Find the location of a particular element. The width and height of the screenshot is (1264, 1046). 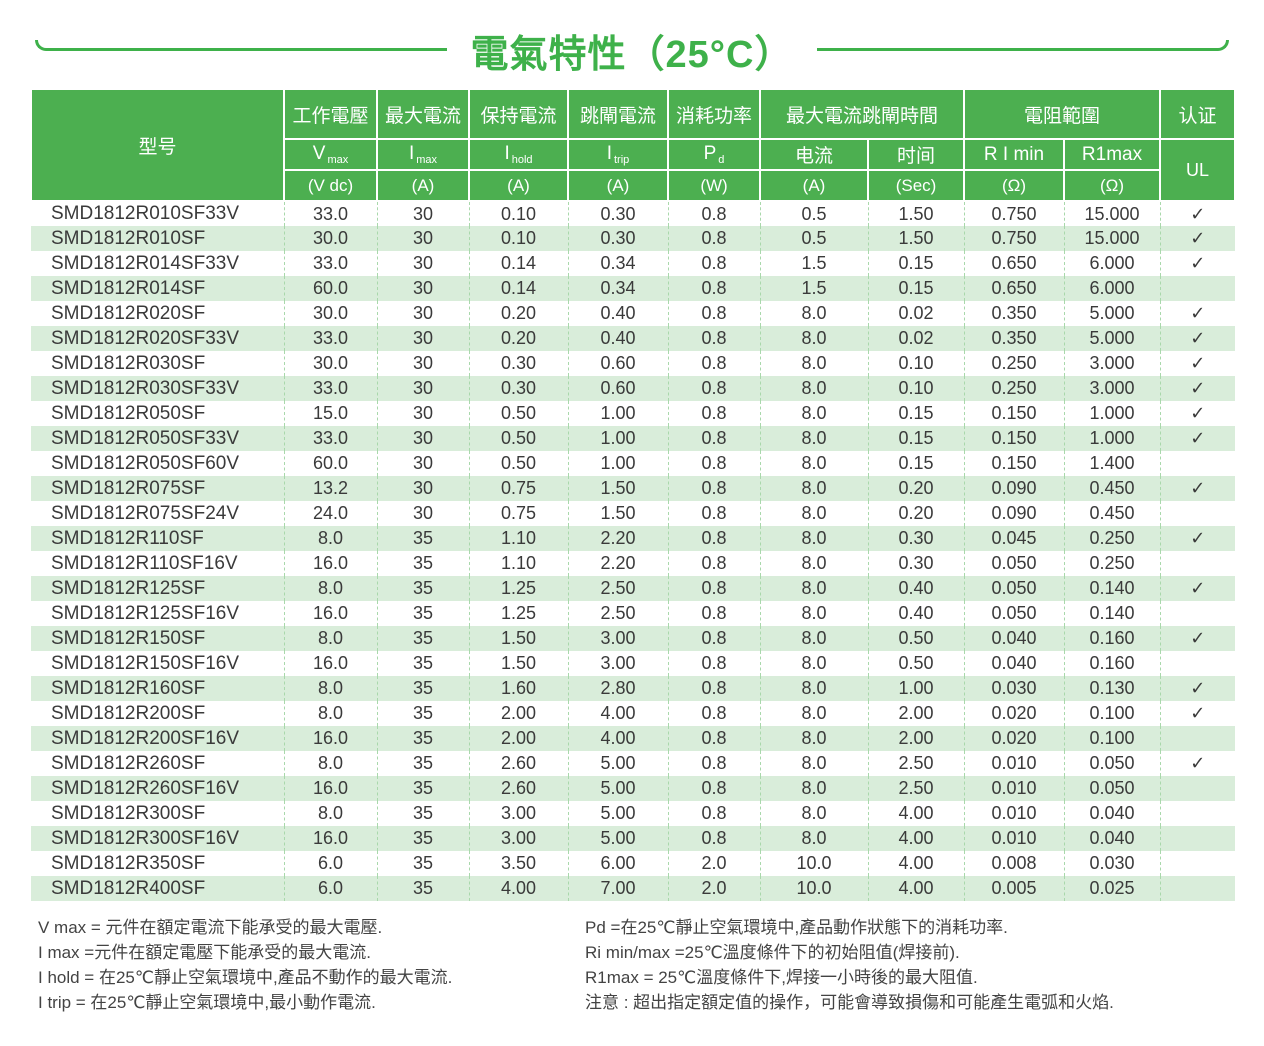

col-symbol-ul: UL is located at coordinates (1198, 170).